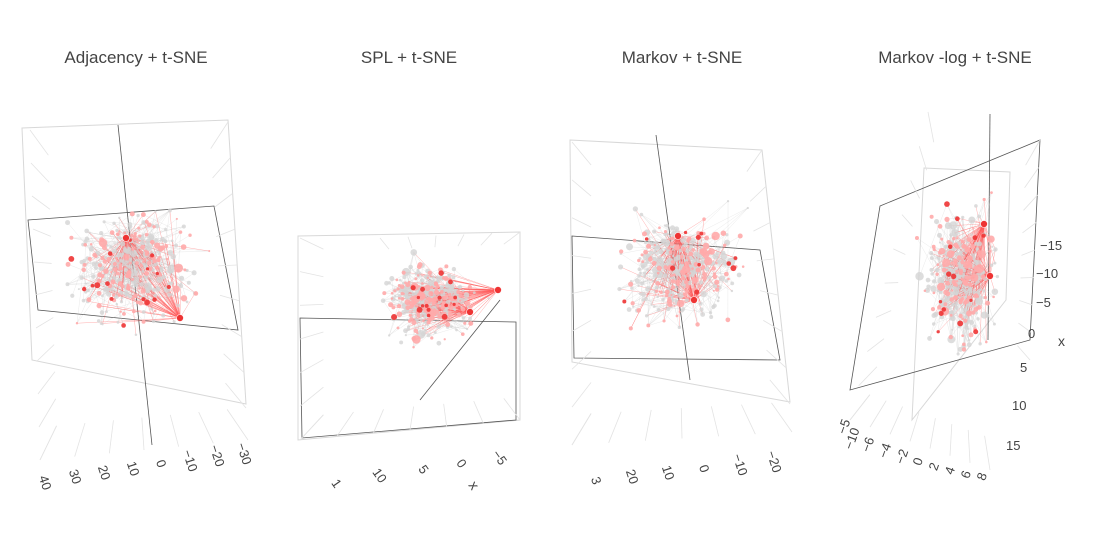 The width and height of the screenshot is (1113, 541). What do you see at coordinates (774, 462) in the screenshot?
I see `x-tick-label: −20` at bounding box center [774, 462].